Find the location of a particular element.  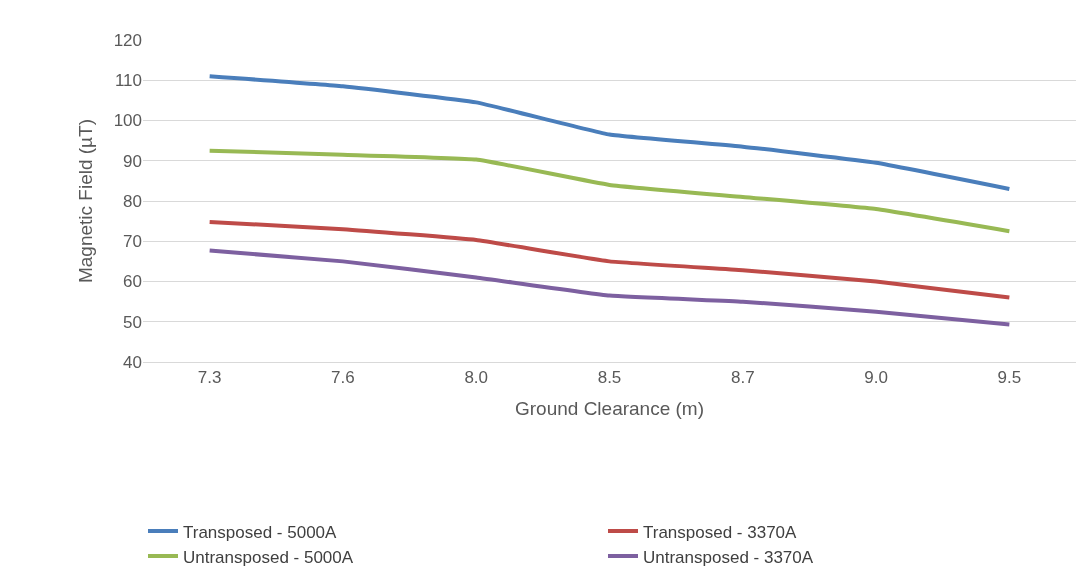

legend-label: Transposed - 3370A is located at coordinates (720, 532).